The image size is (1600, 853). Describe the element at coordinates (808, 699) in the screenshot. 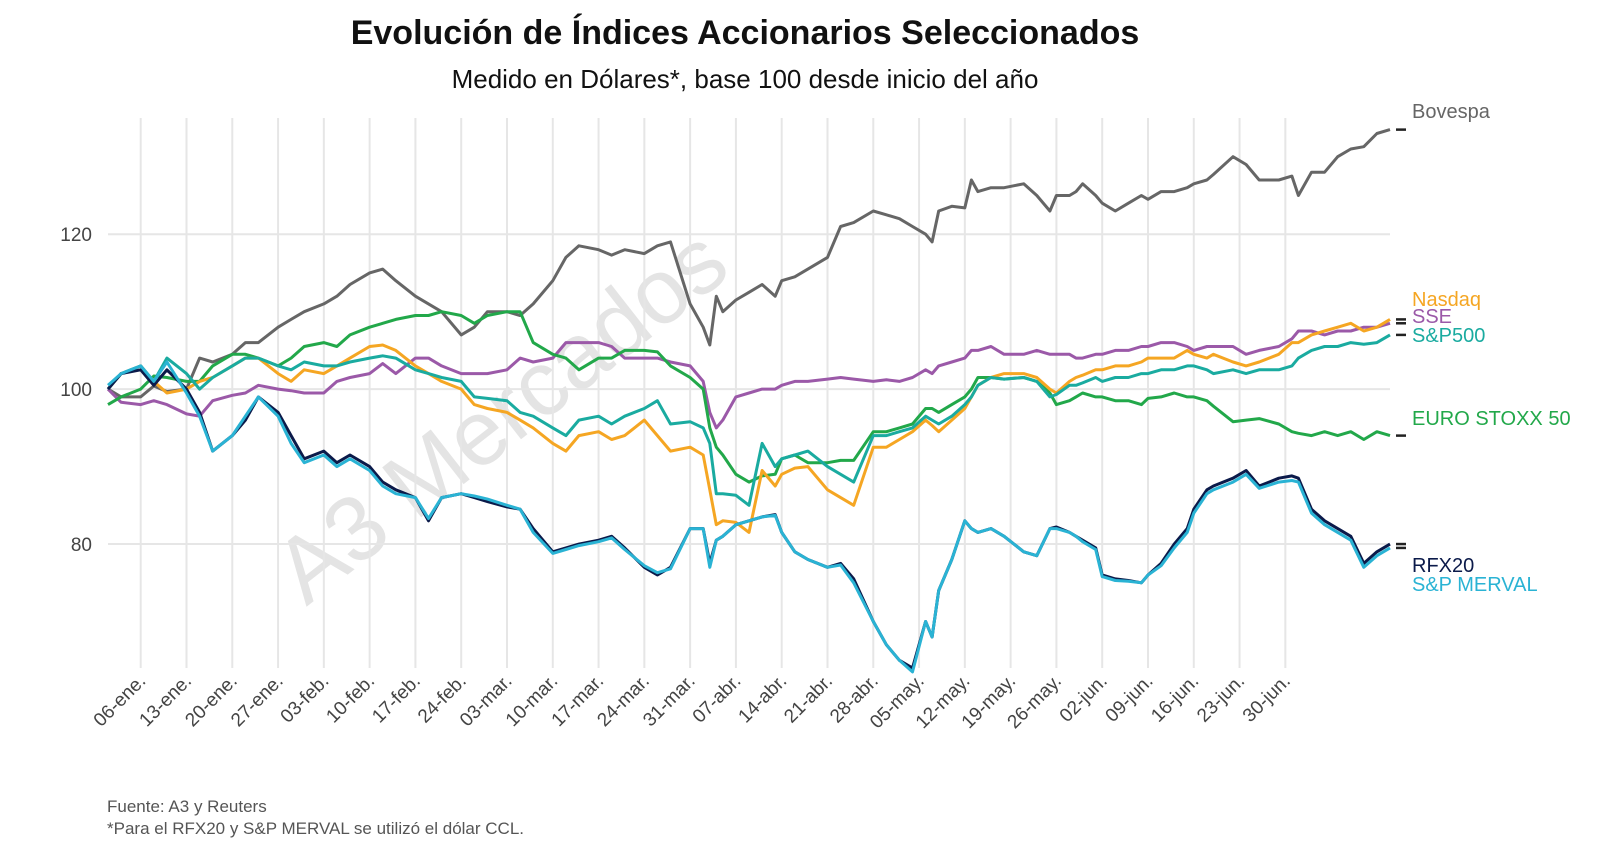

I see `x-tick-label: 21-abr.` at that location.